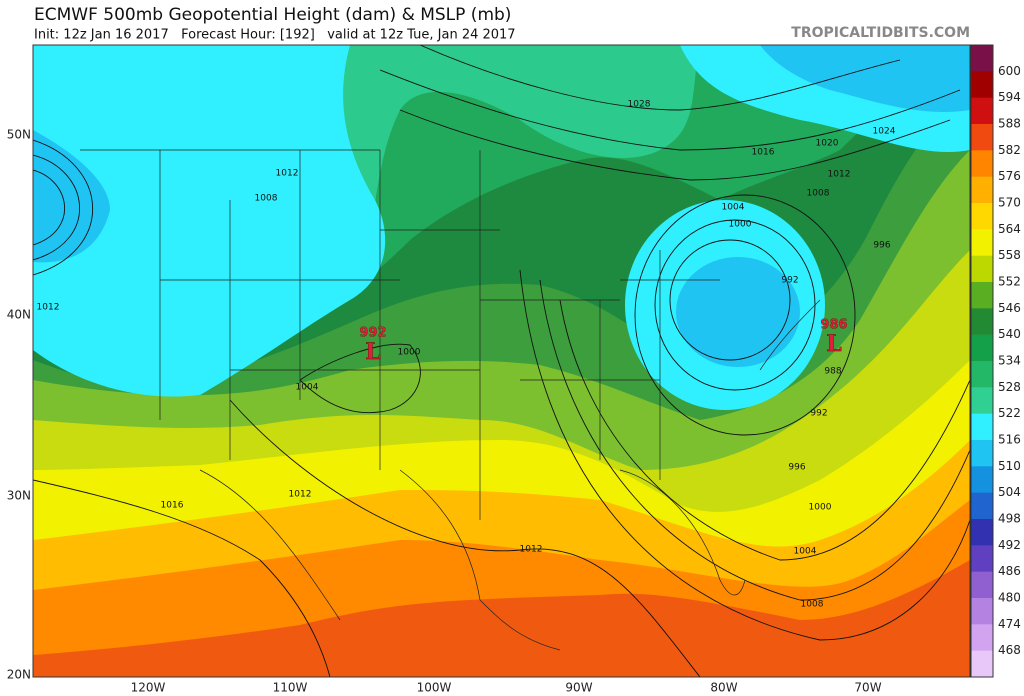 The height and width of the screenshot is (696, 1024). I want to click on latitude-label: 20N, so click(19, 675).